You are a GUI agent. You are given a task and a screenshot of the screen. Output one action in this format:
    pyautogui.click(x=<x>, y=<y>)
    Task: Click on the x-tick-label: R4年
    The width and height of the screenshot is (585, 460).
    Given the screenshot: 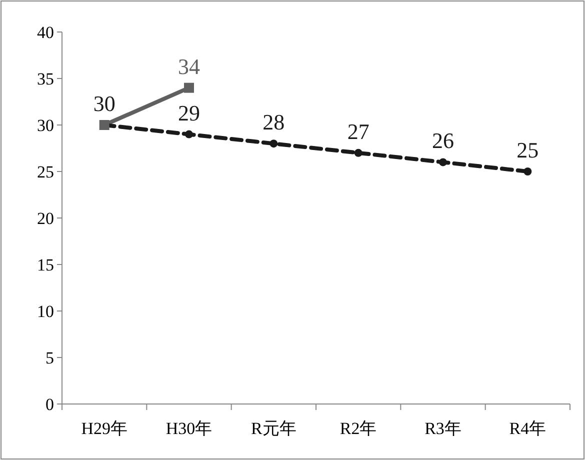 What is the action you would take?
    pyautogui.click(x=527, y=428)
    